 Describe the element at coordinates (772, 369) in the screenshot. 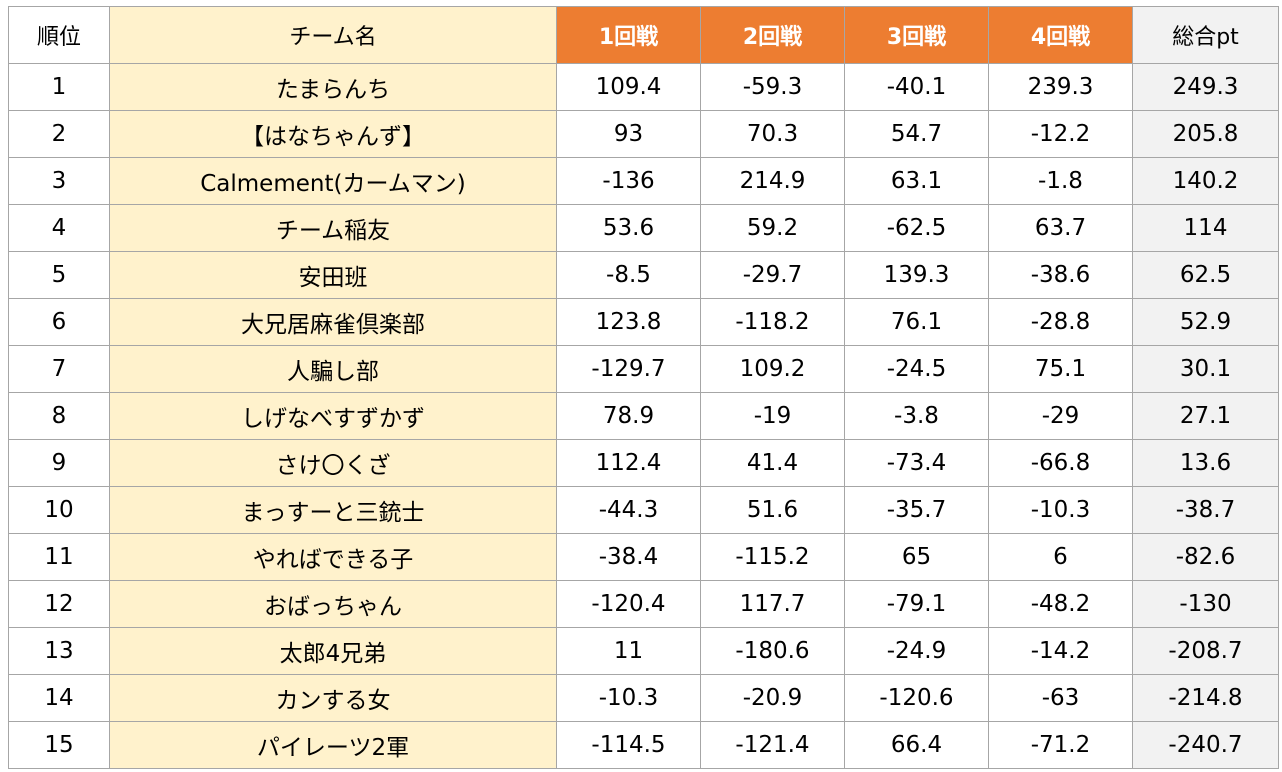

I see `cell-round2: 109.2` at that location.